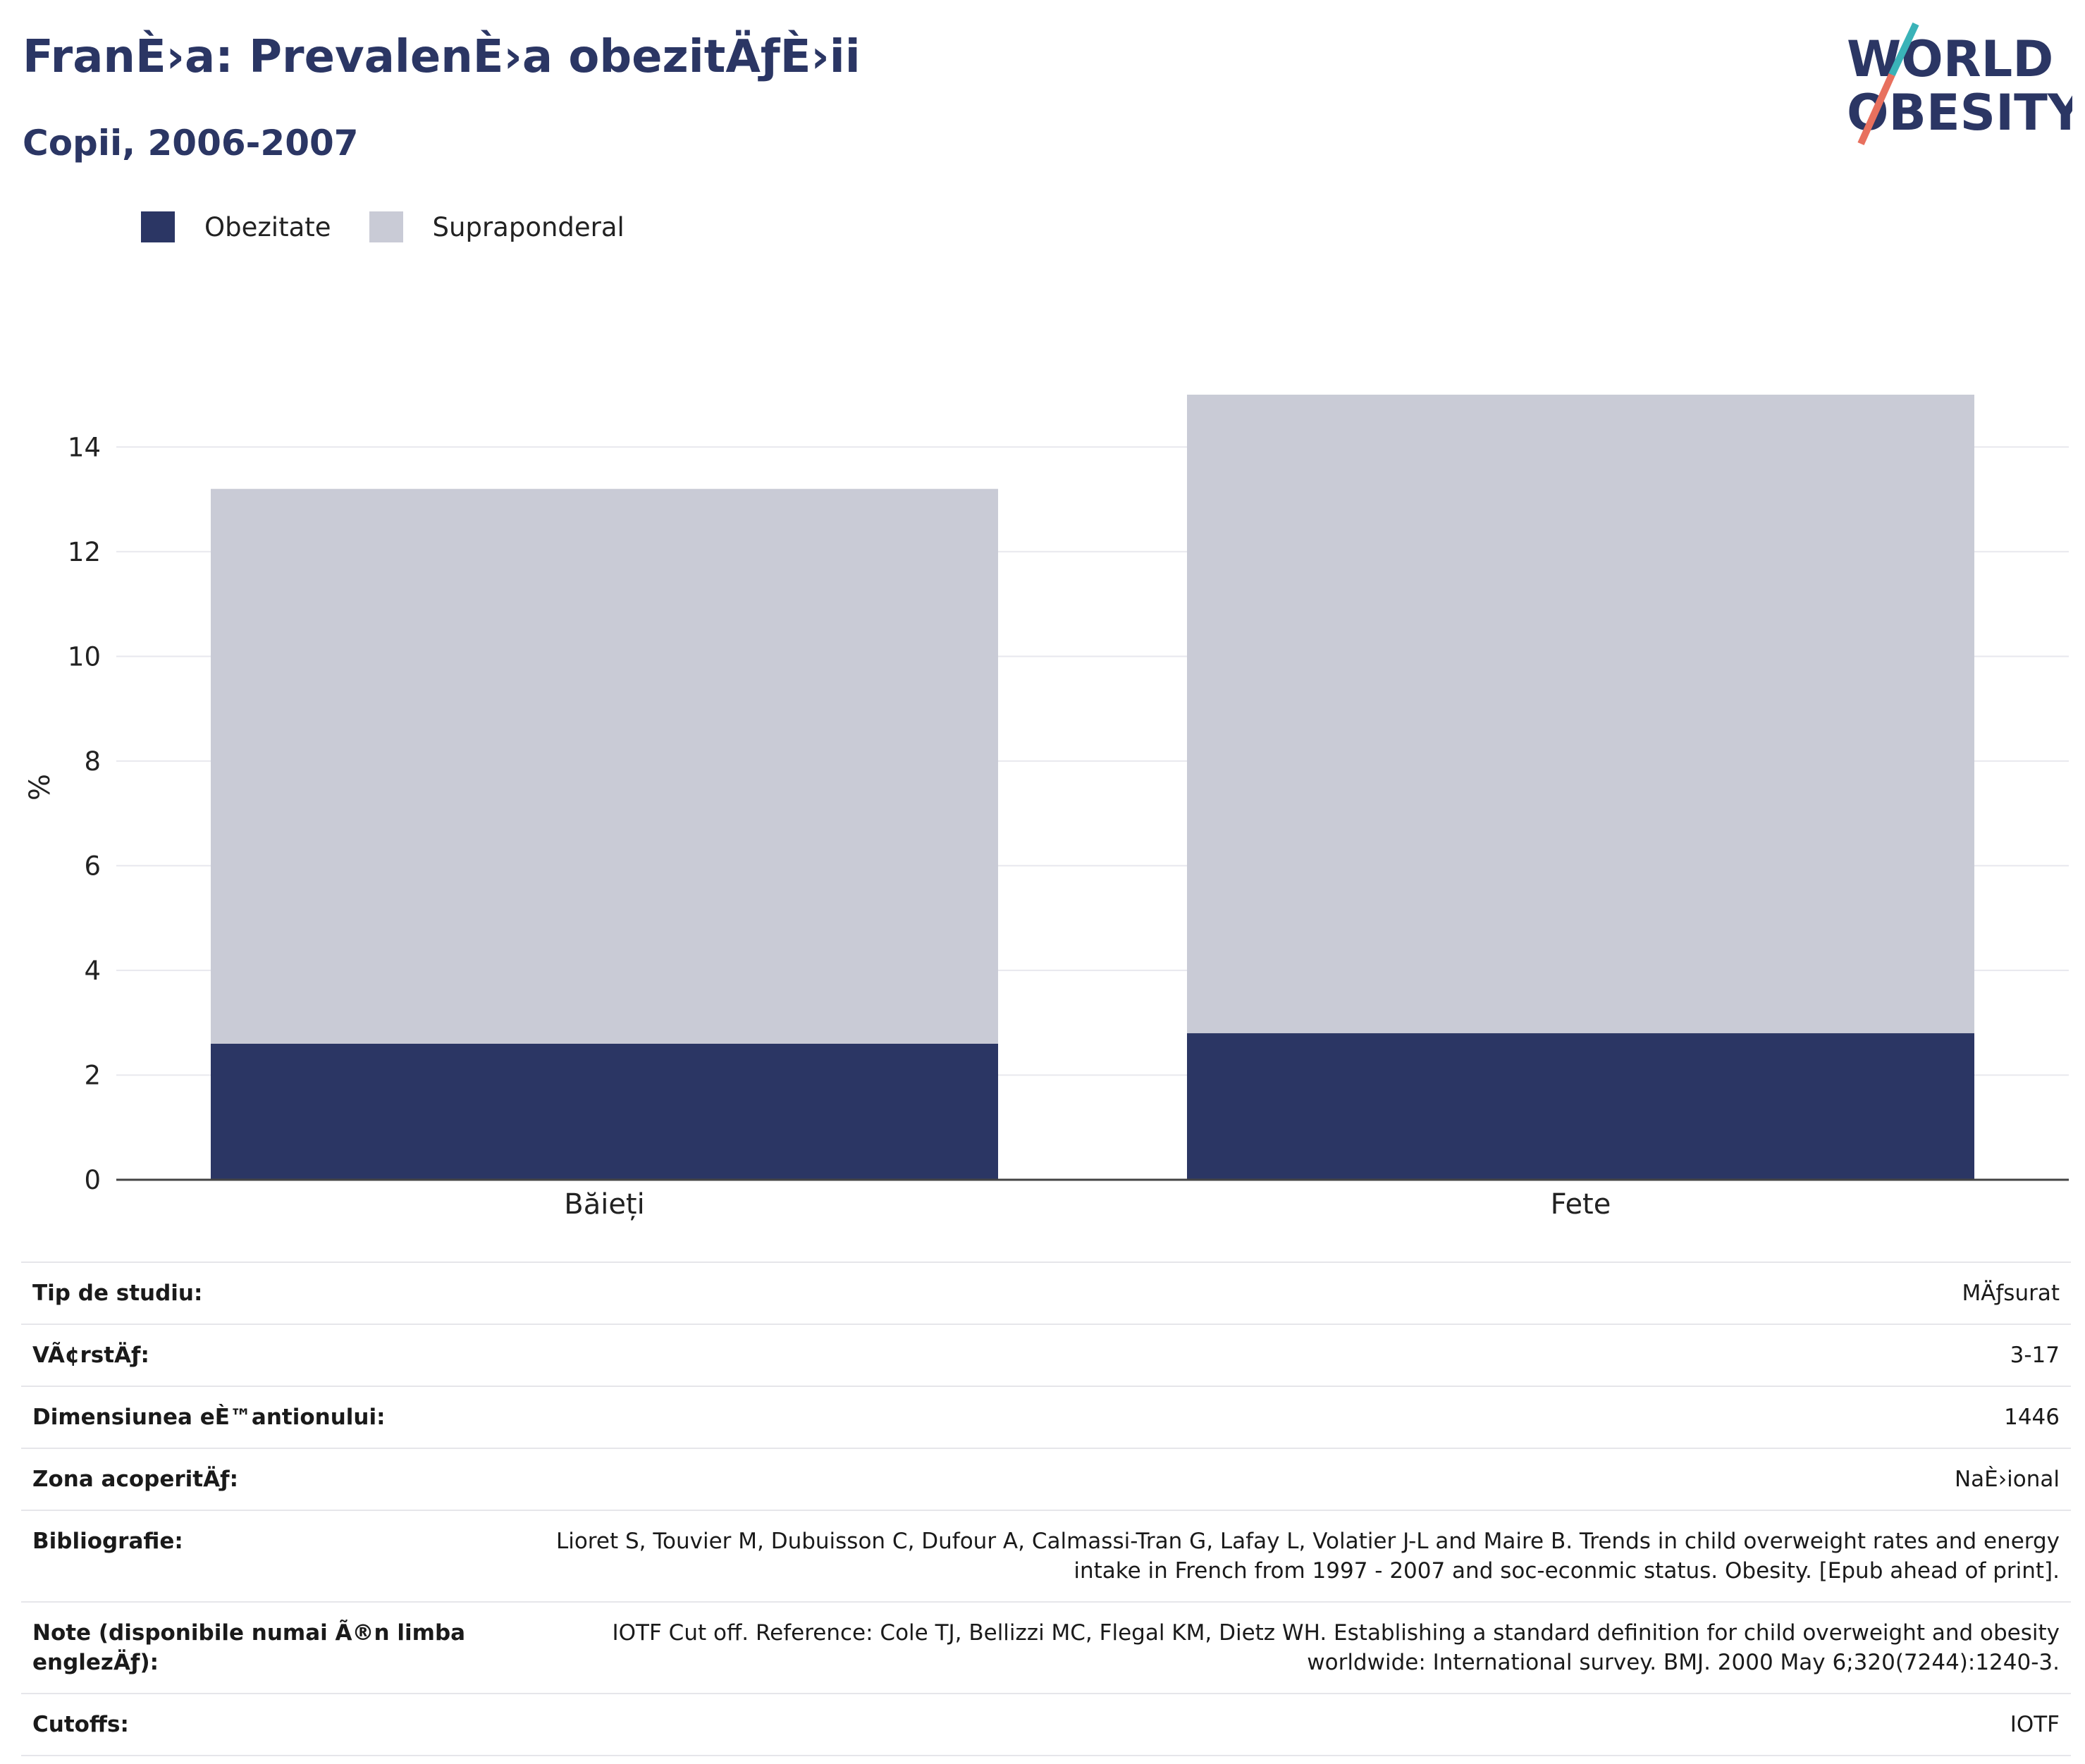  What do you see at coordinates (158, 226) in the screenshot?
I see `legend-swatch-obesity` at bounding box center [158, 226].